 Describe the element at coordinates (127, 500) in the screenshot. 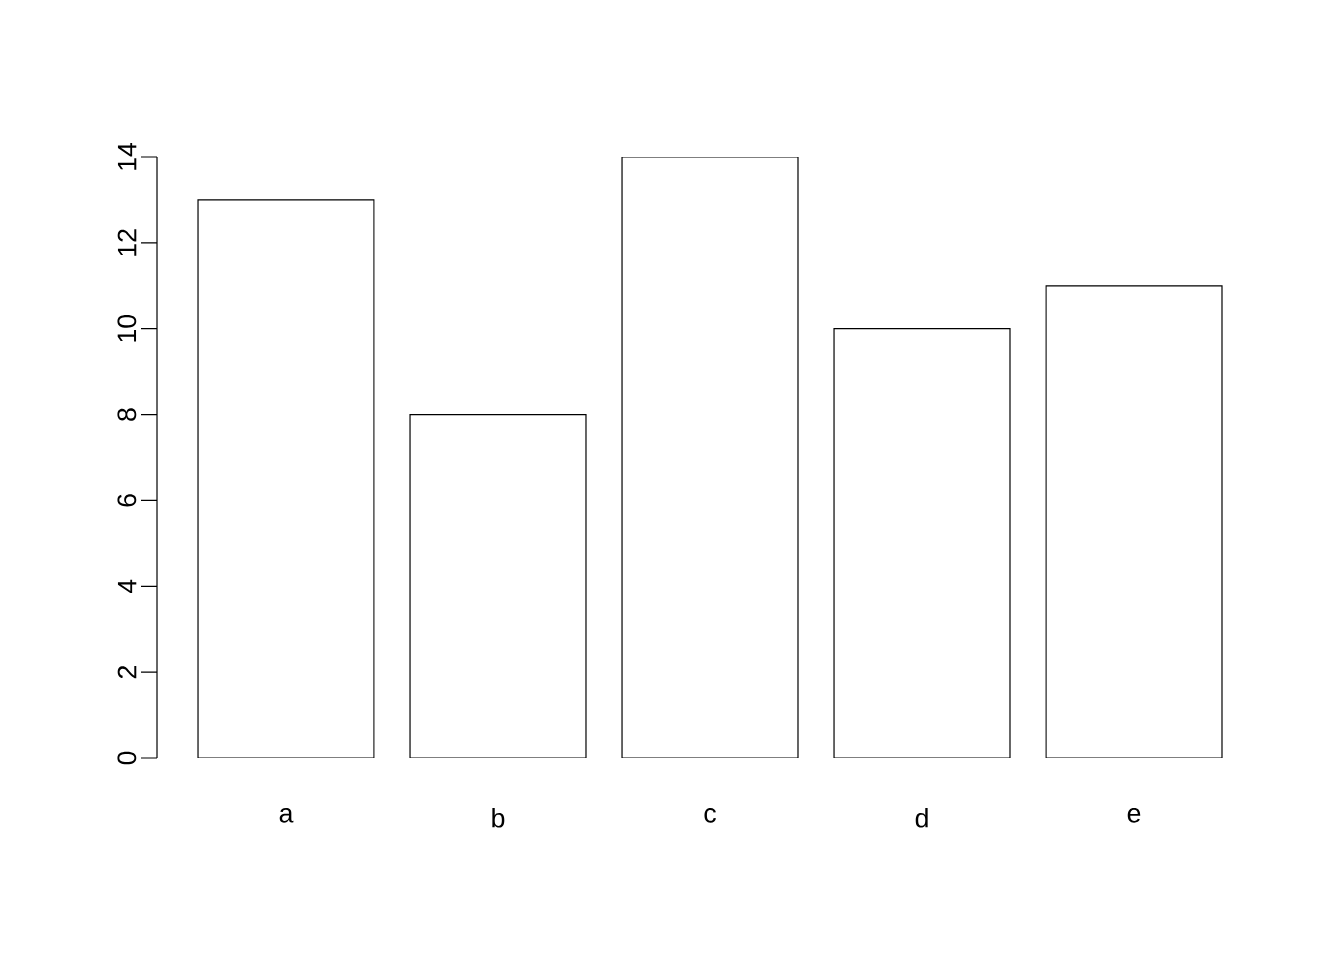

I see `y-tick-label: 6` at that location.